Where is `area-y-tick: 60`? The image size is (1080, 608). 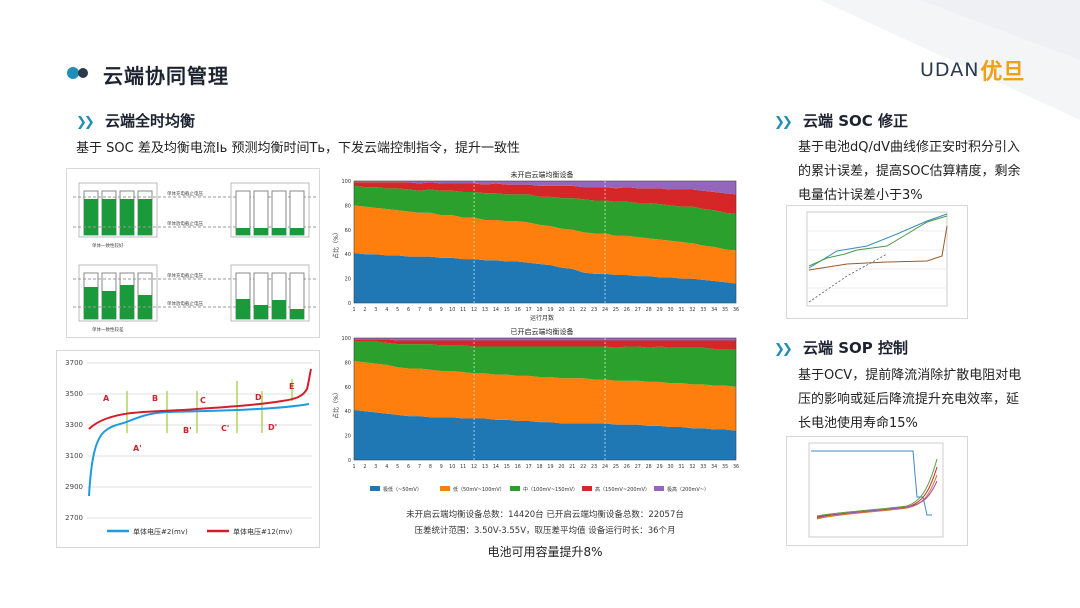
area-y-tick: 60 is located at coordinates (348, 231).